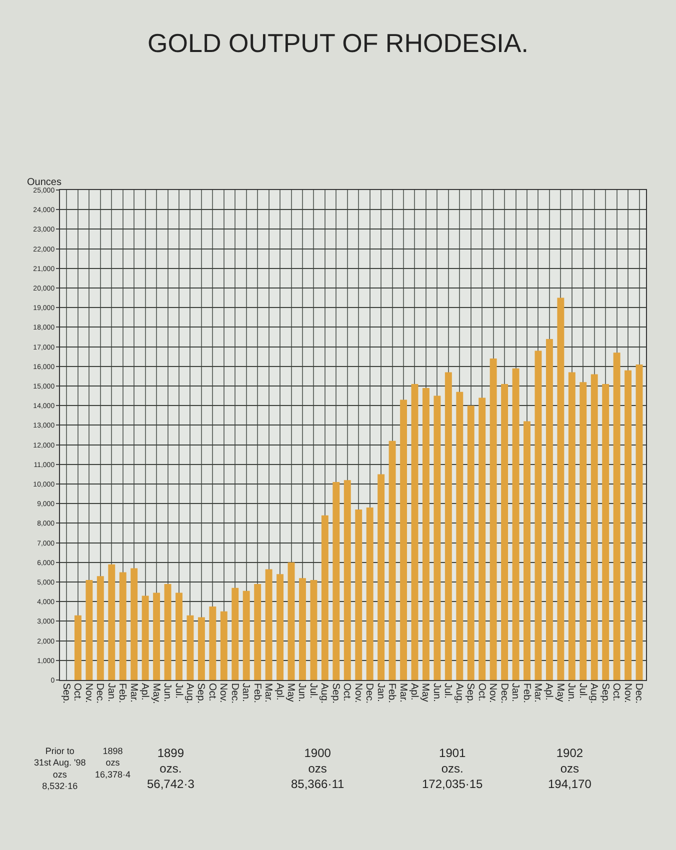 This screenshot has width=676, height=850. I want to click on text: Prior to 31st Aug. '98 ozs 8,532·16, so click(60, 769).